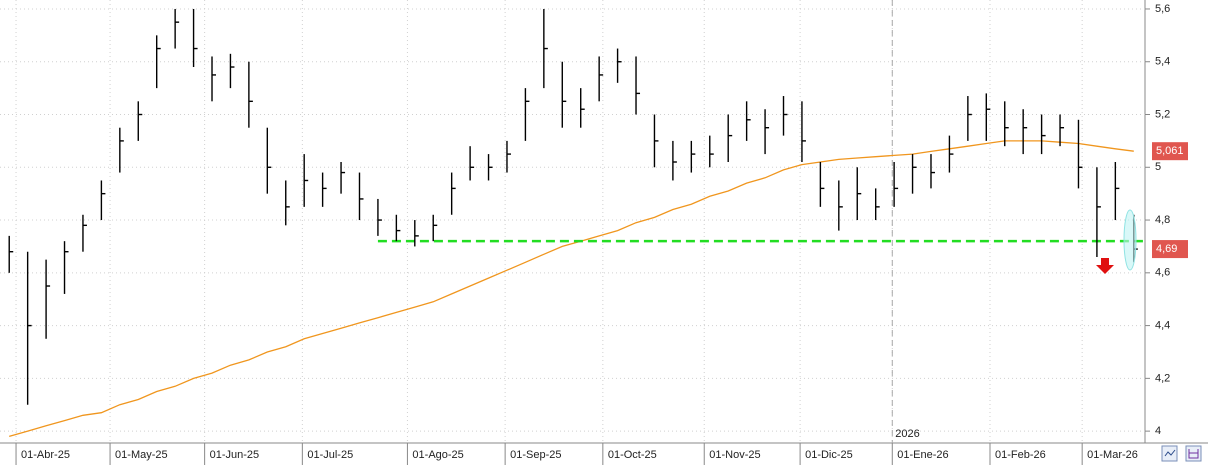  I want to click on x-tick-label: 01-Sep-25, so click(535, 455).